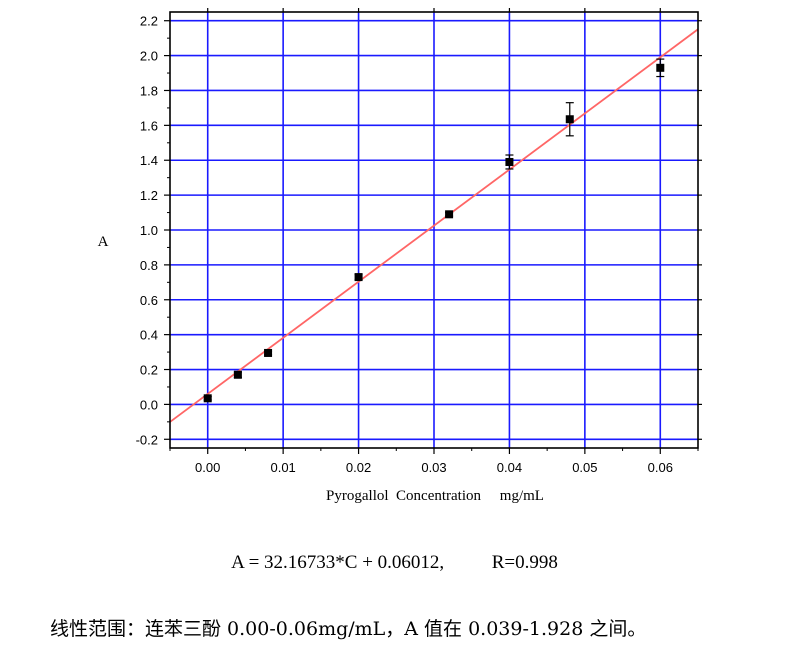  I want to click on y-tick-label: 0.2, so click(149, 370).